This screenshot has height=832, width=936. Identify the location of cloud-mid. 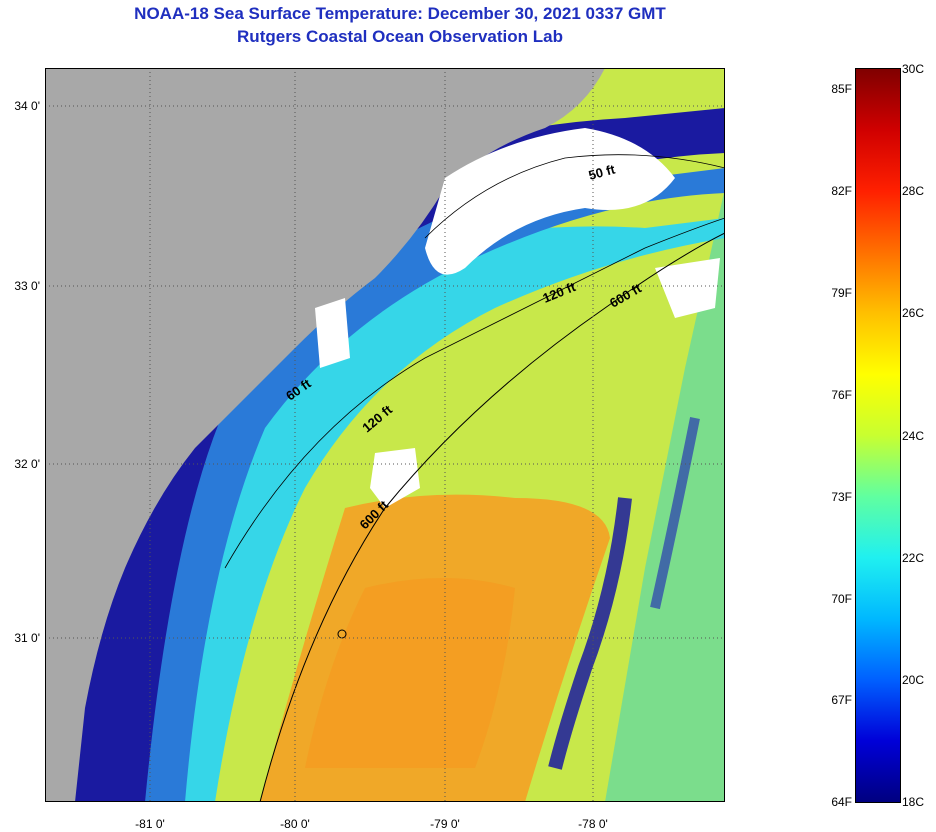
(395, 478).